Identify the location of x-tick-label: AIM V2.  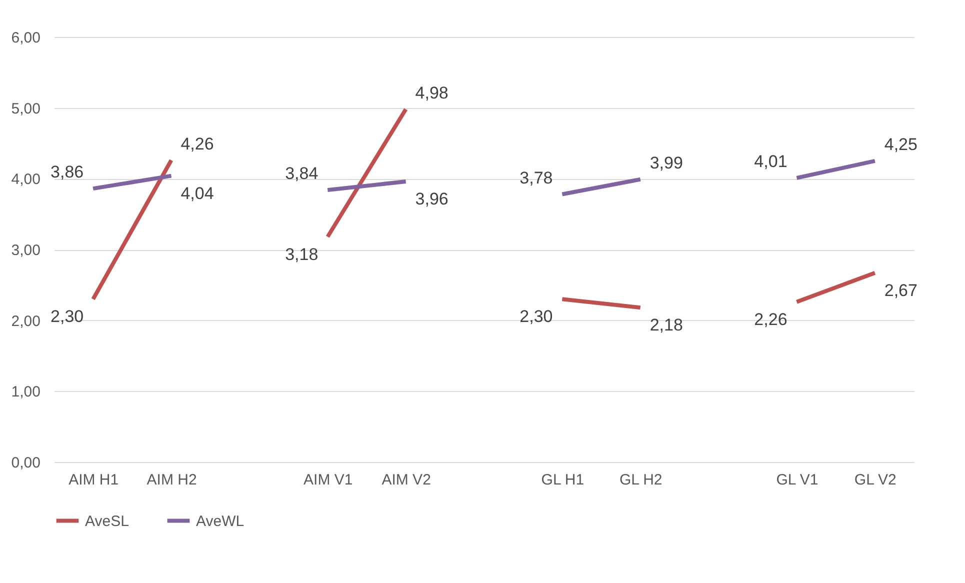
(406, 480).